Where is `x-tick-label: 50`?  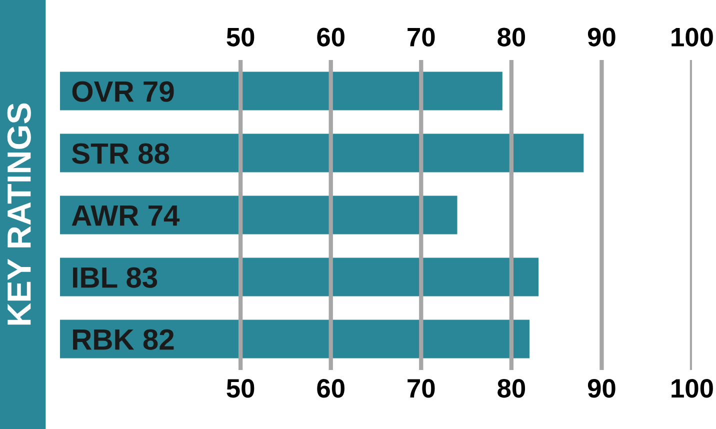 x-tick-label: 50 is located at coordinates (240, 388).